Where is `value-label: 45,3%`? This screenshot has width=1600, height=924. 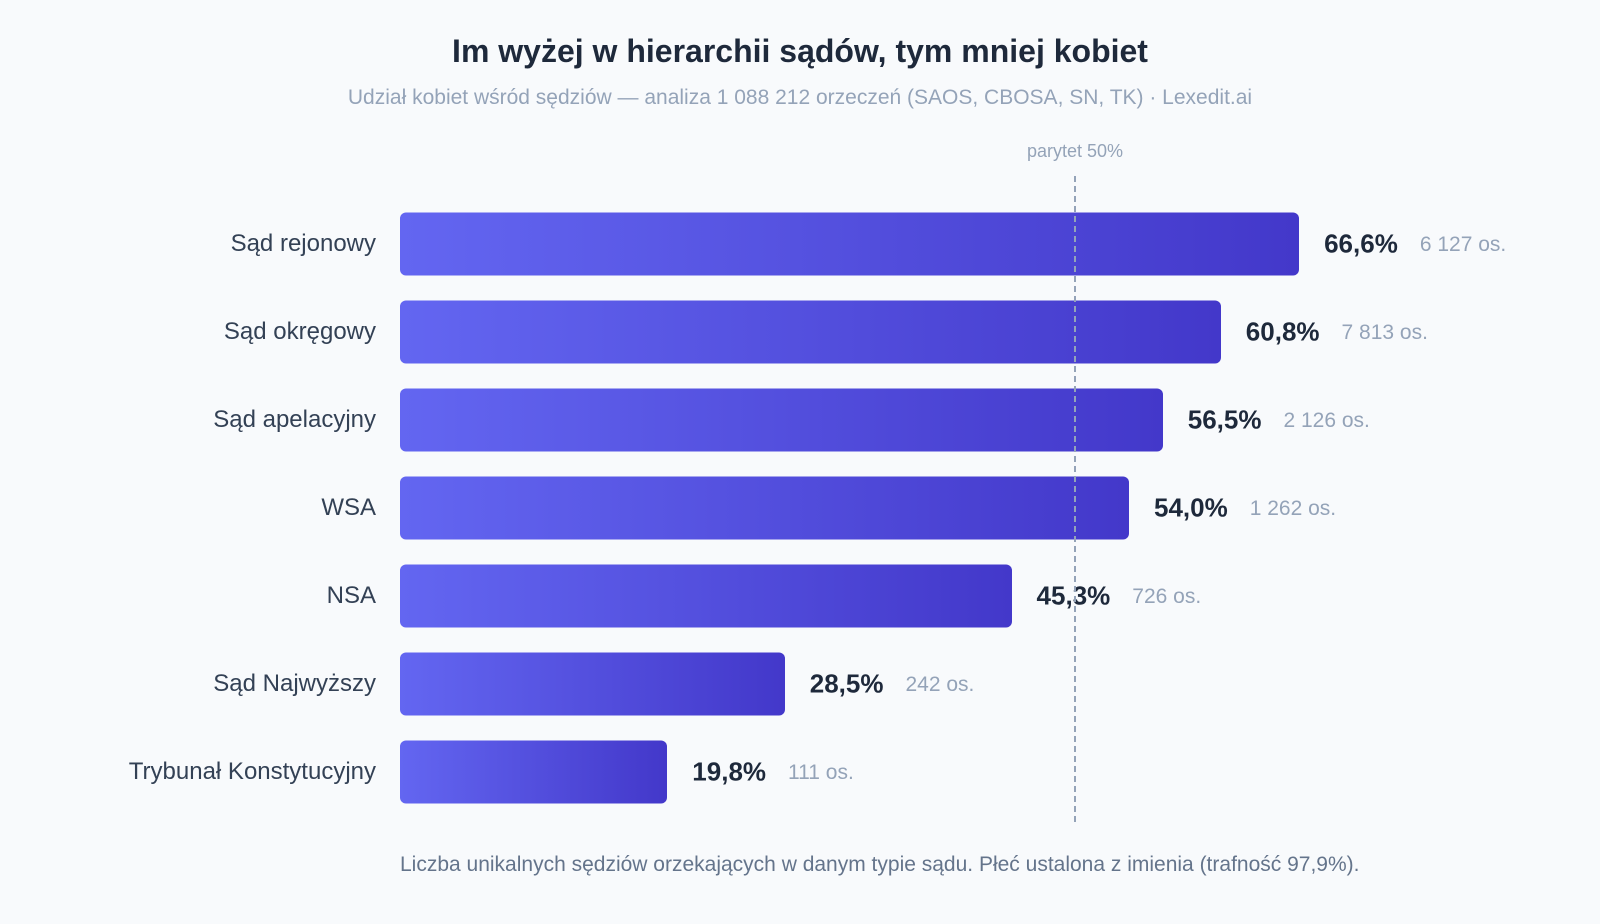 value-label: 45,3% is located at coordinates (1073, 595).